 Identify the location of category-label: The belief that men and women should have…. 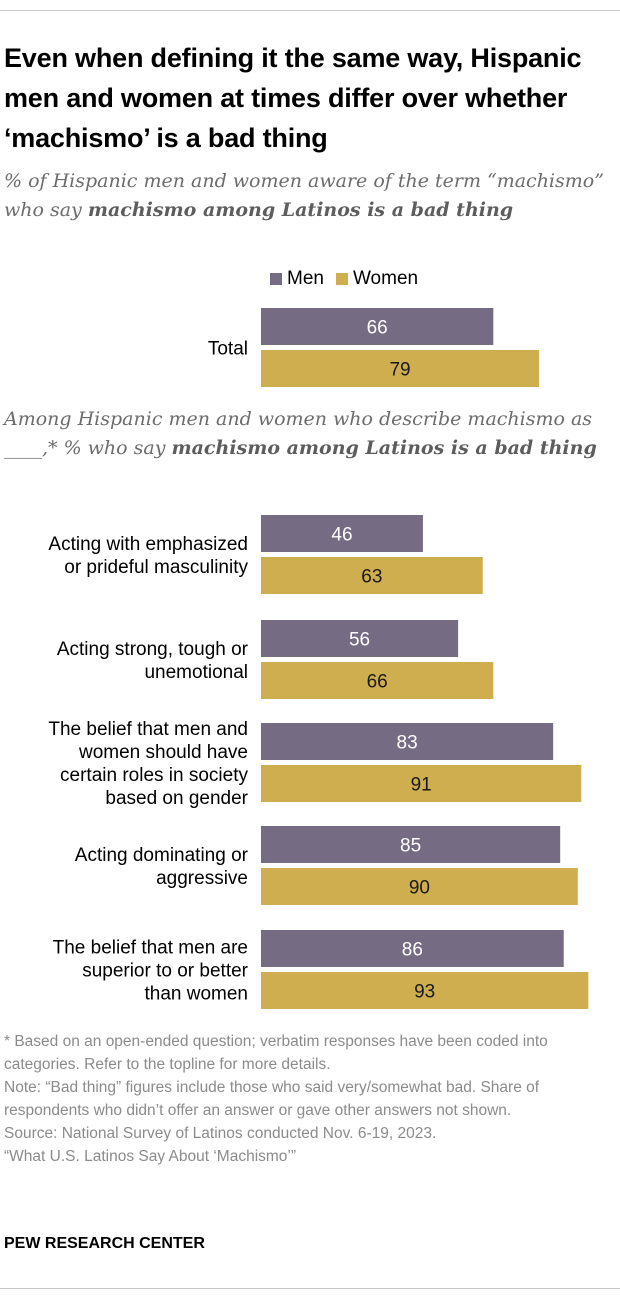
(148, 764).